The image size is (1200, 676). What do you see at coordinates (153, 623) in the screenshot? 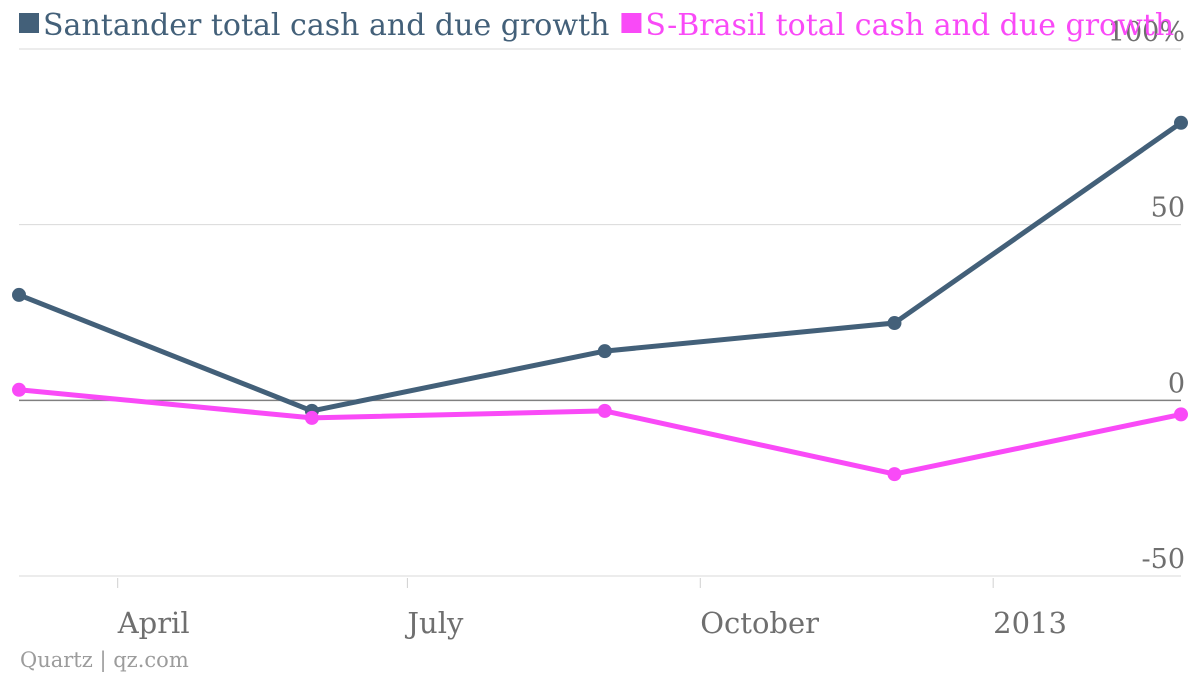
I see `x-tick-label: April` at bounding box center [153, 623].